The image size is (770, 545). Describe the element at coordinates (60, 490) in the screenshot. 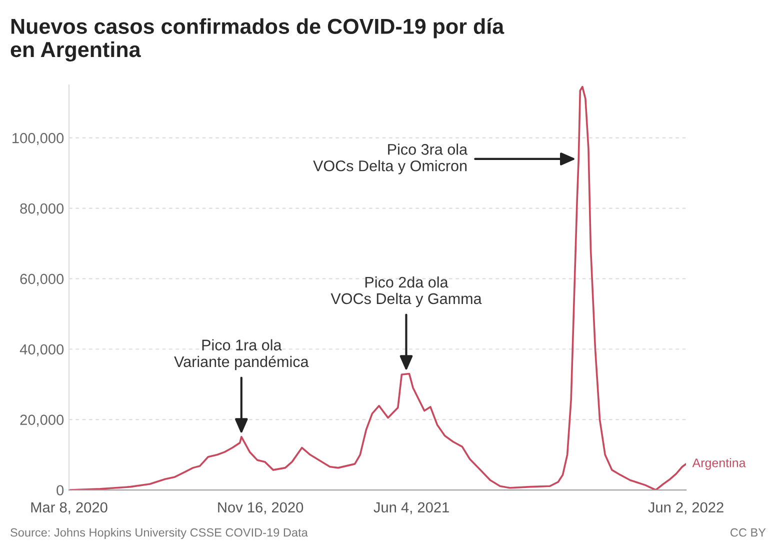

I see `y-tick-label: 0` at that location.